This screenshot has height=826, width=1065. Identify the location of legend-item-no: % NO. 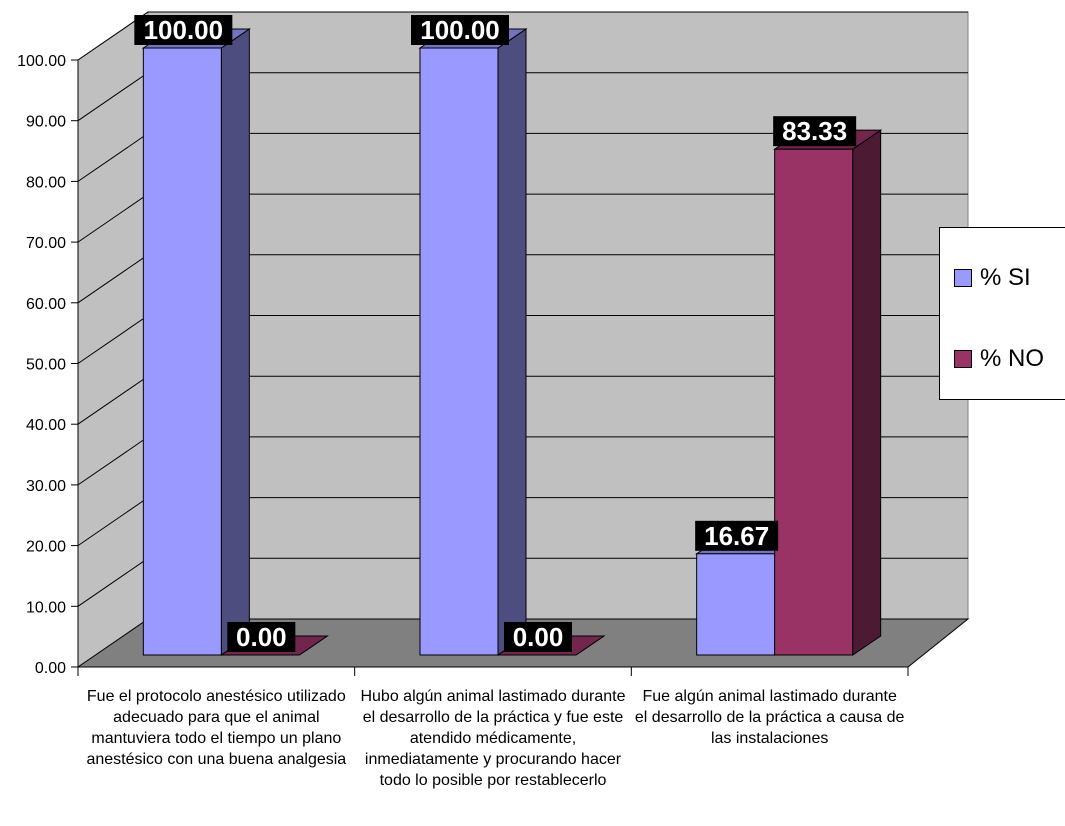
(999, 359).